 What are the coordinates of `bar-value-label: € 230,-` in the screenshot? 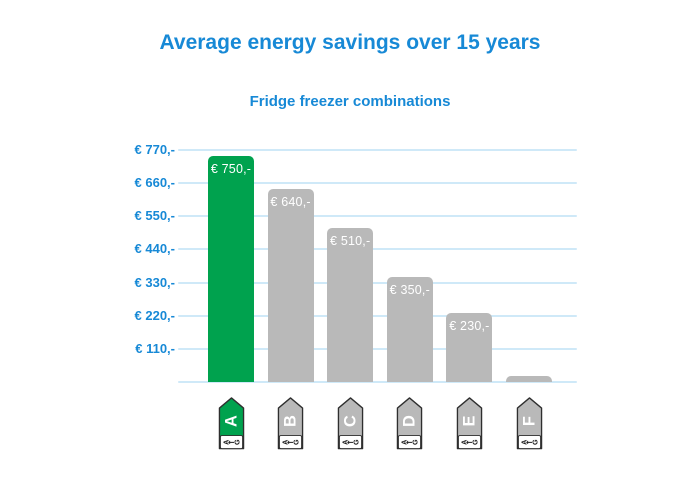 It's located at (469, 326).